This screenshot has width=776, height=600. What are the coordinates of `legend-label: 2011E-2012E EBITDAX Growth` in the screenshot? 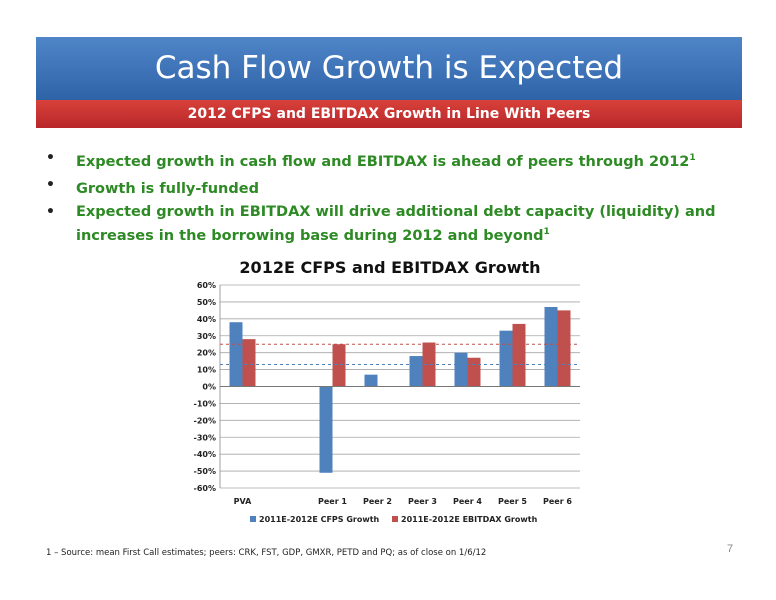 It's located at (469, 519).